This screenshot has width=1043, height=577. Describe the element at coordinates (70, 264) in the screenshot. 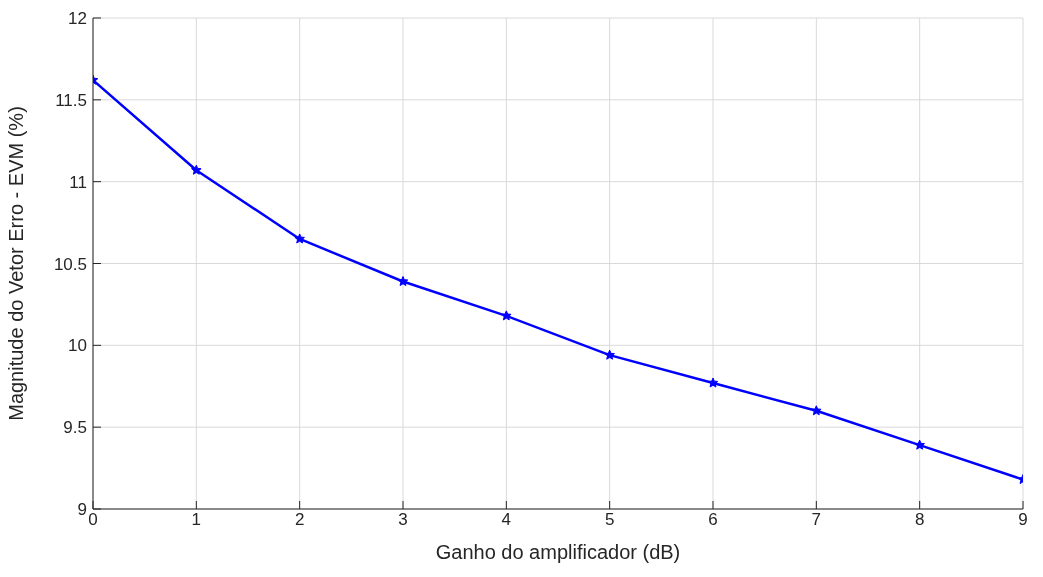

I see `y-tick-label: 10.5` at that location.